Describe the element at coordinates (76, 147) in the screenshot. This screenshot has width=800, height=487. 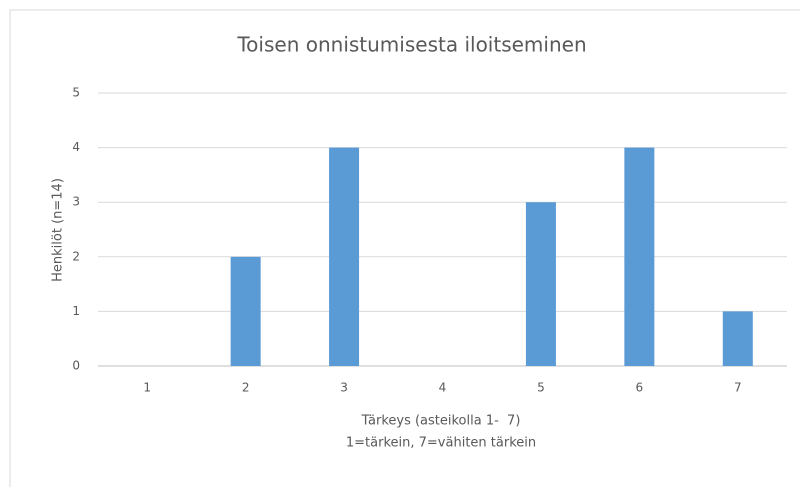
I see `y-tick-label: 4` at that location.